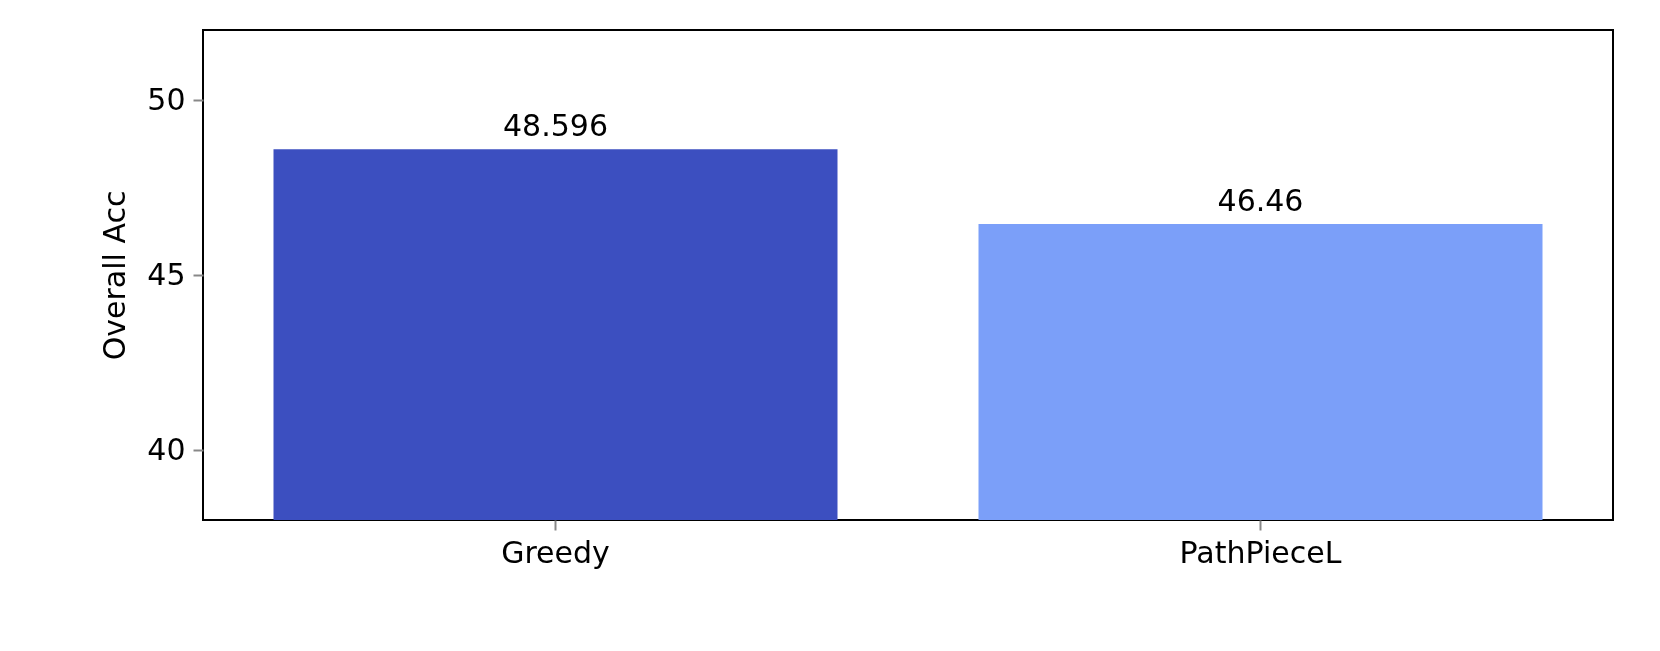  I want to click on x-tick-label: PathPieceL, so click(1260, 552).